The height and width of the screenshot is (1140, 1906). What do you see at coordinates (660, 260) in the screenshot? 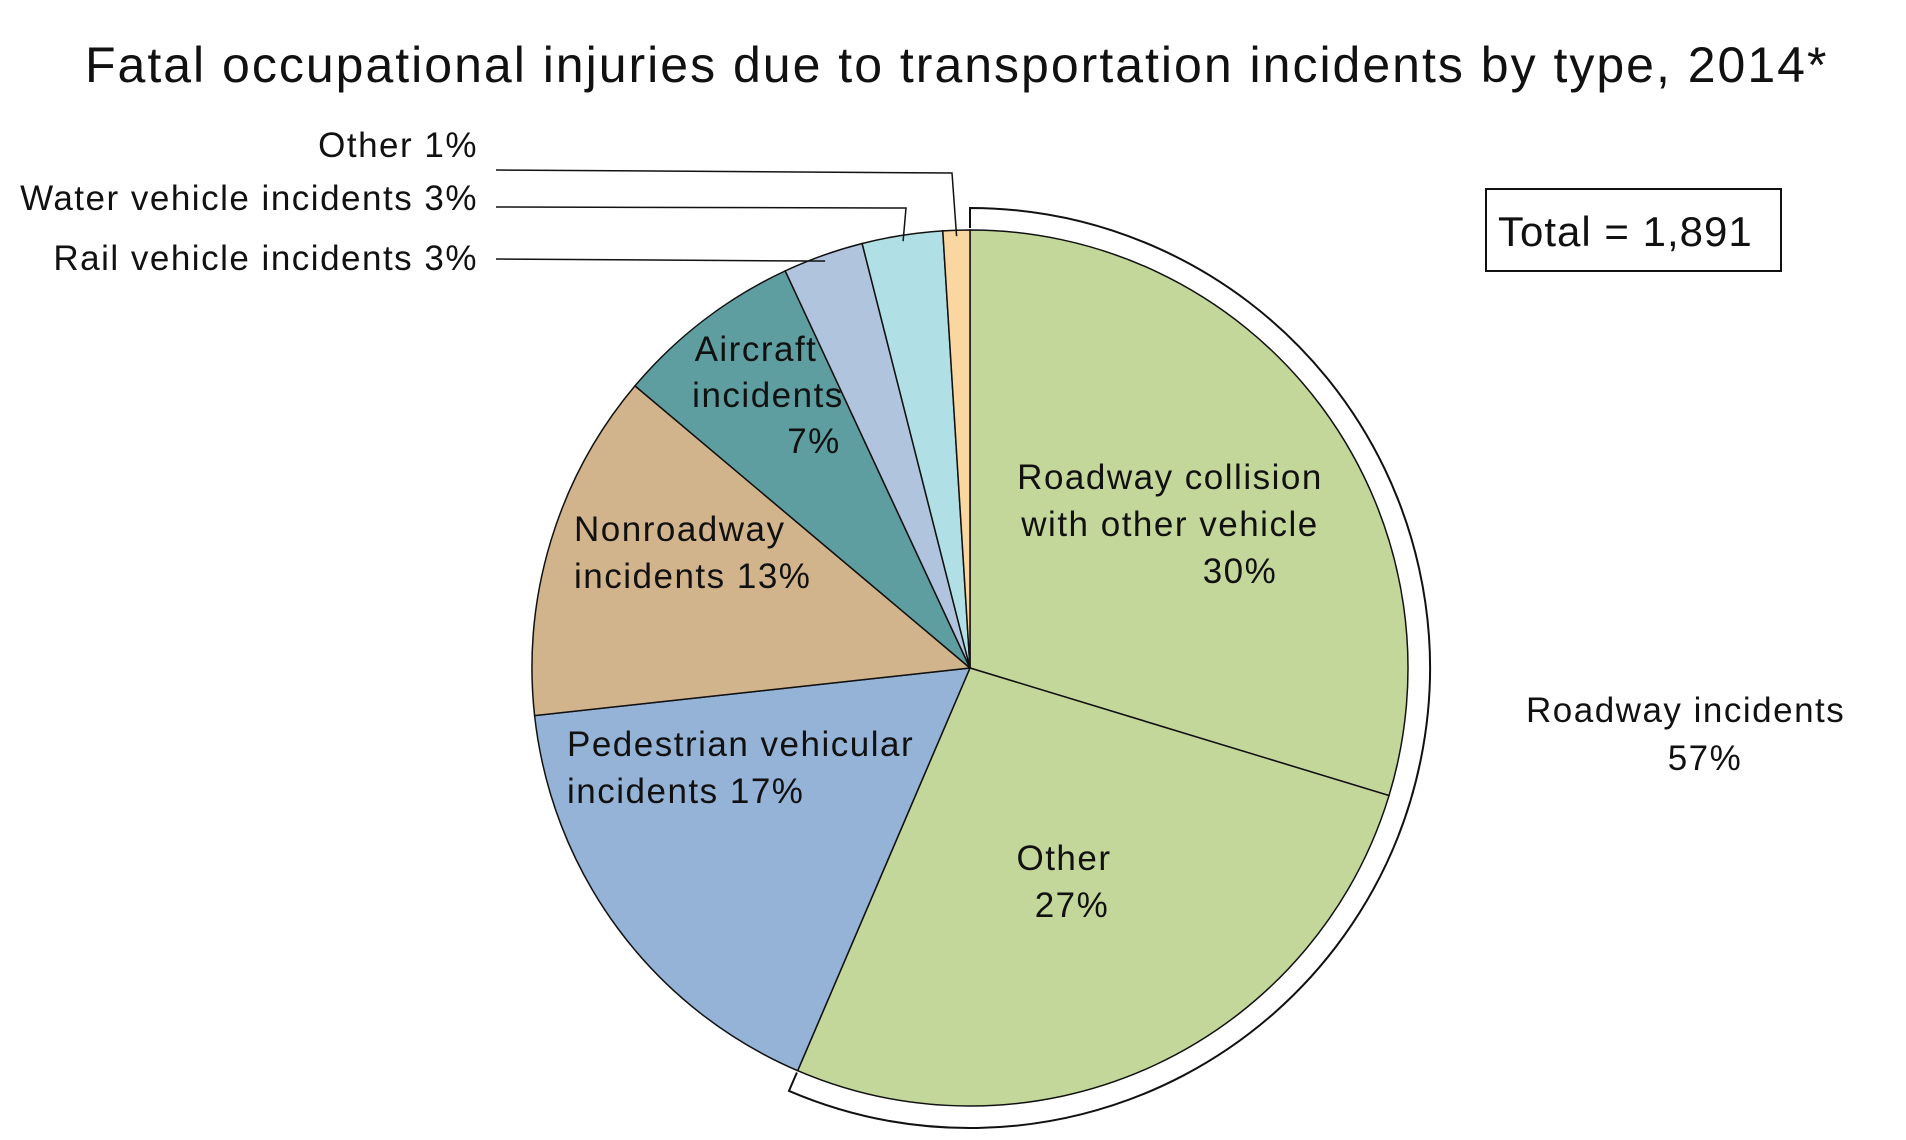
I see `slice-rail-leader-line` at bounding box center [660, 260].